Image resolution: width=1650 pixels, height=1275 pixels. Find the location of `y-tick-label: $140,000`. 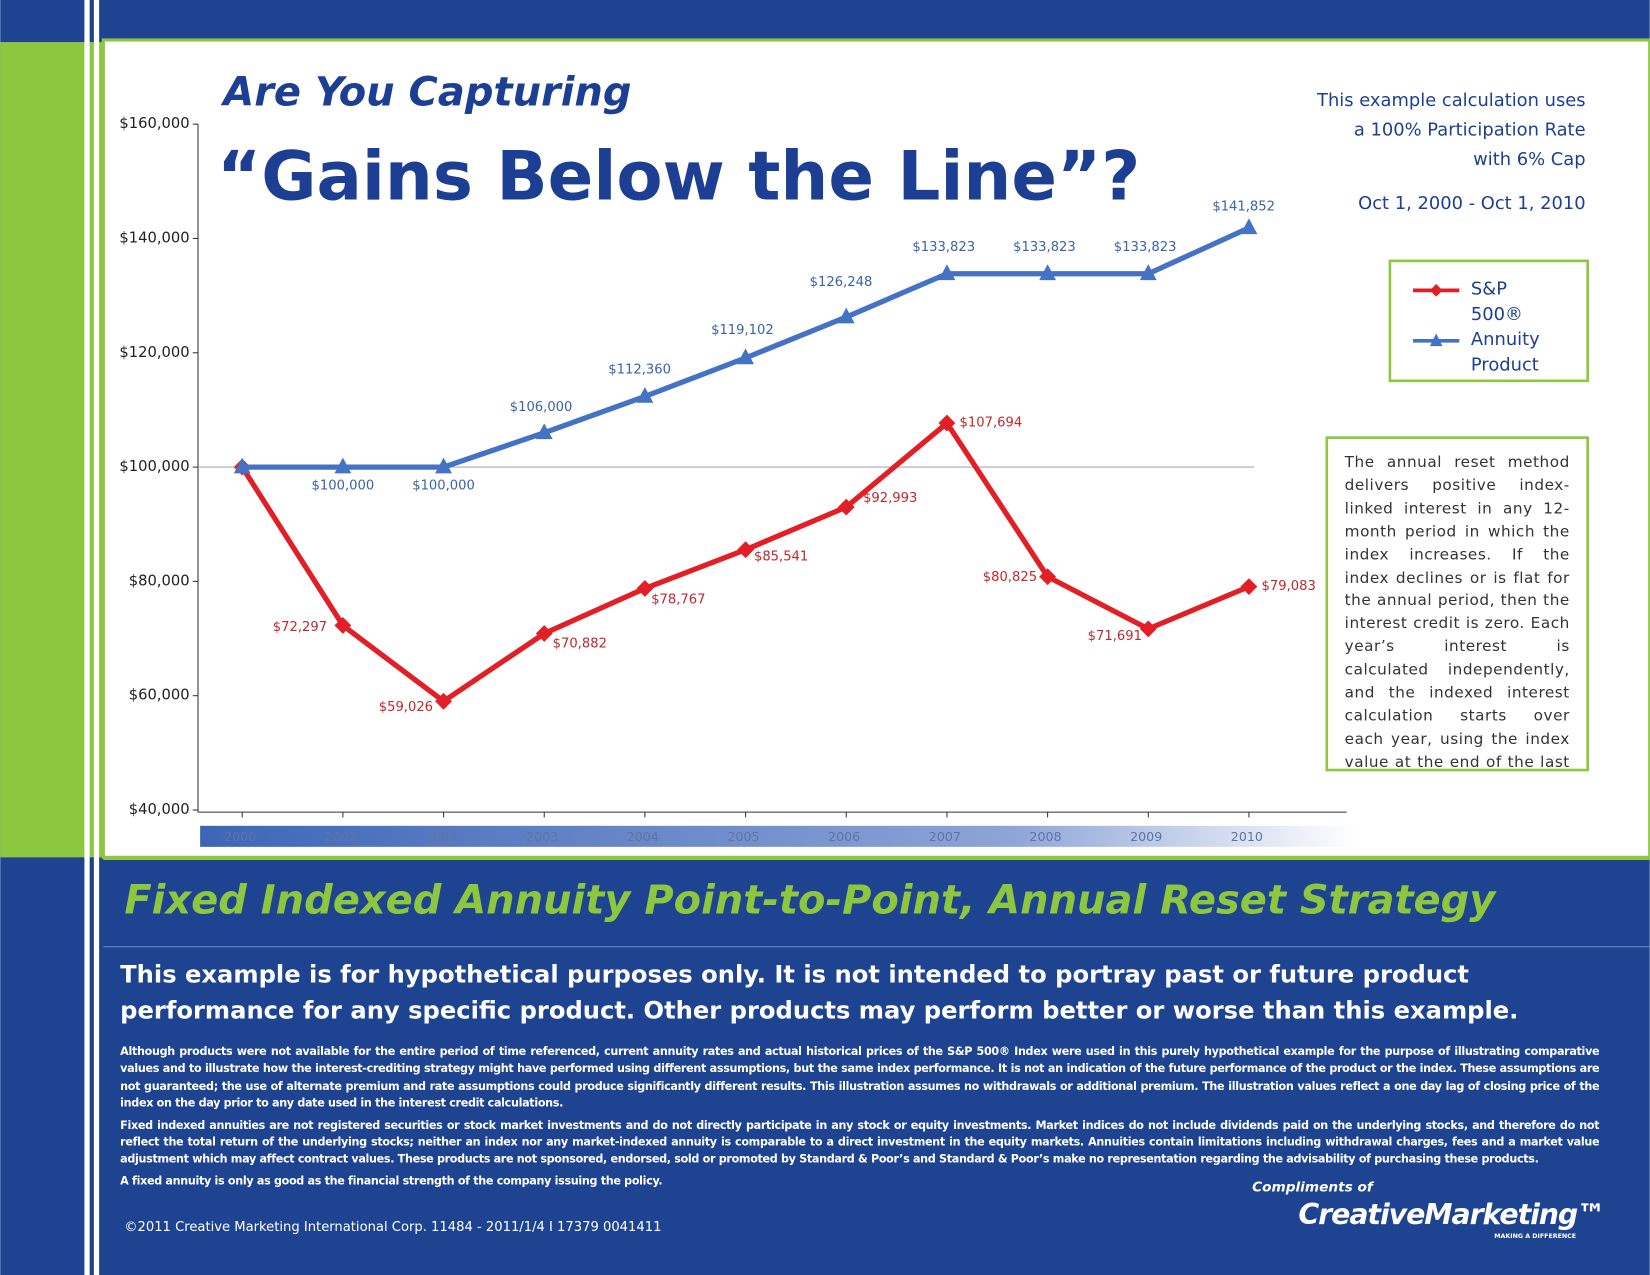

y-tick-label: $140,000 is located at coordinates (154, 237).